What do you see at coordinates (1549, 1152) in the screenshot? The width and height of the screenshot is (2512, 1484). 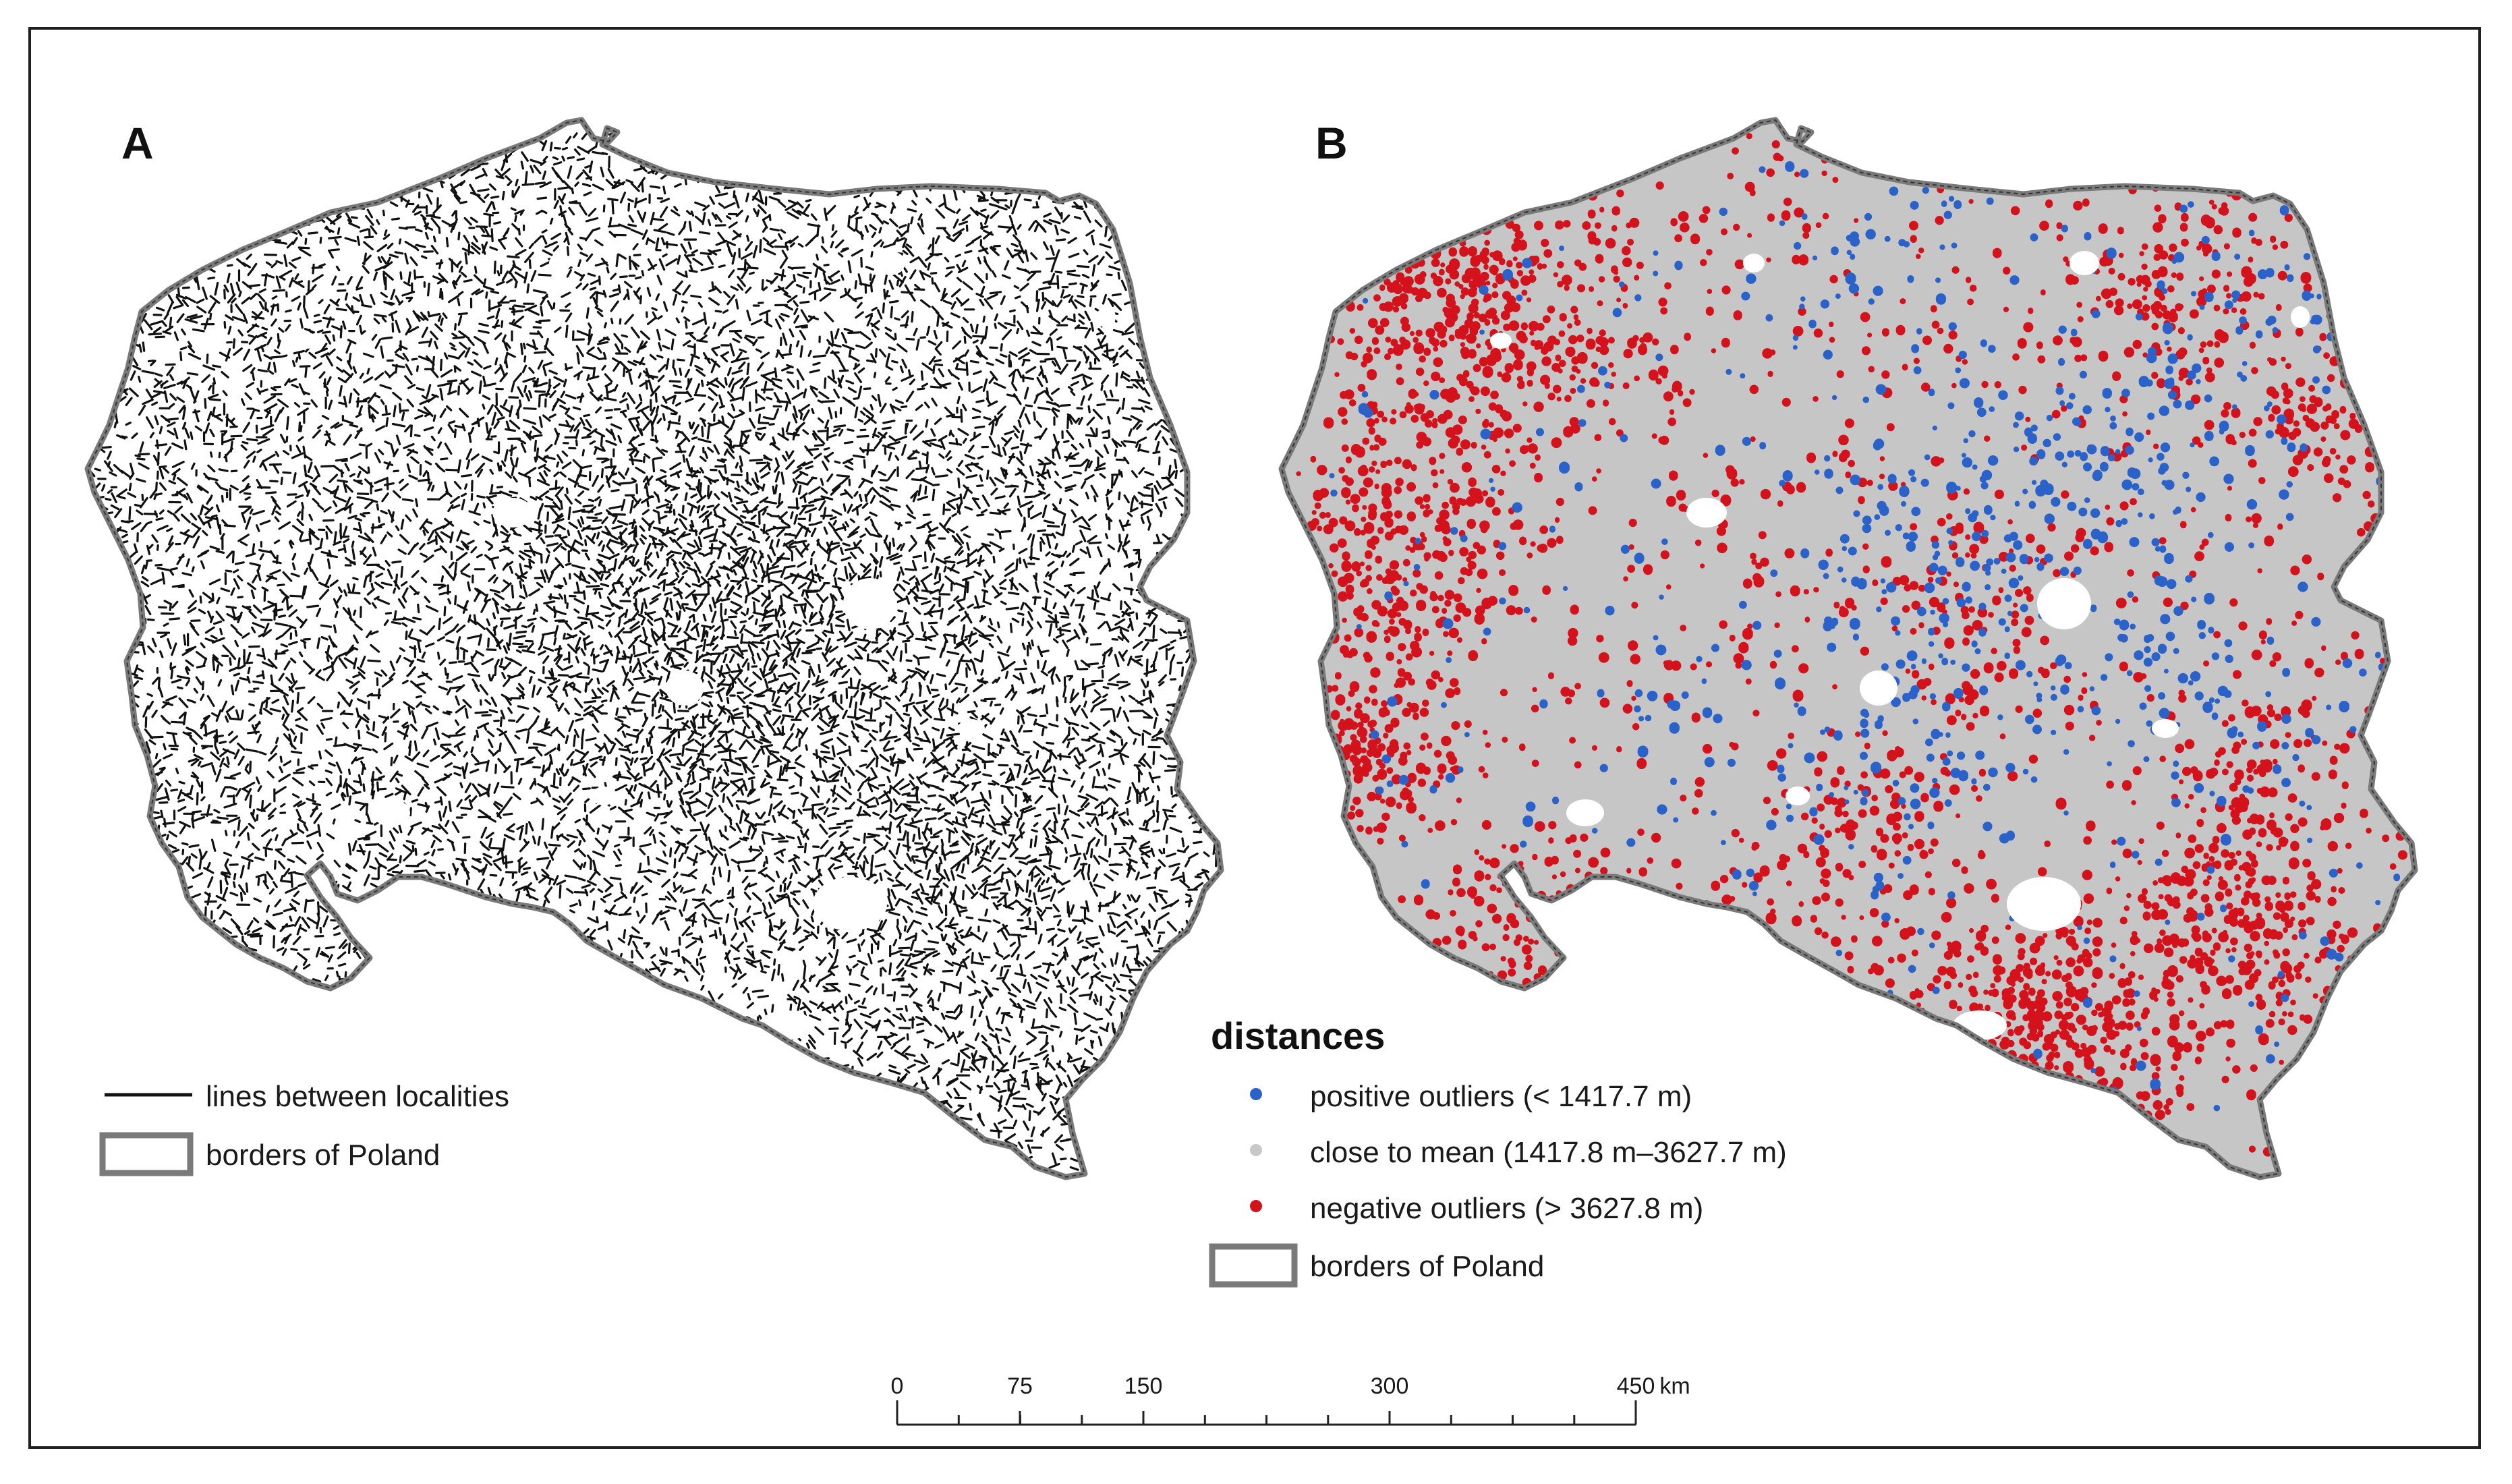 I see `legend-b-label-mean: close to mean (1417.8 m–3627.7 m)` at bounding box center [1549, 1152].